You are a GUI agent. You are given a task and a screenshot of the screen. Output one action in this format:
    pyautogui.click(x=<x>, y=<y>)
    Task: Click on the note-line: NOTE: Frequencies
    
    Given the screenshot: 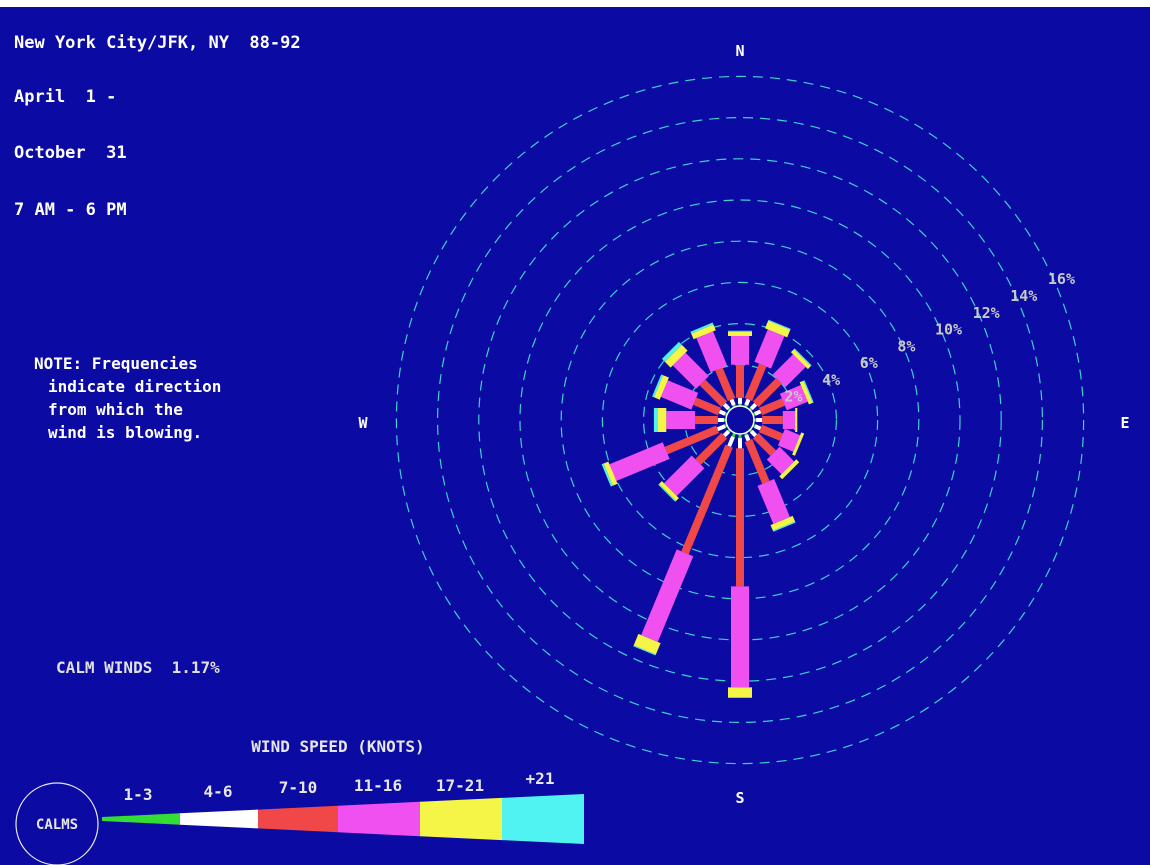 What is the action you would take?
    pyautogui.click(x=116, y=363)
    